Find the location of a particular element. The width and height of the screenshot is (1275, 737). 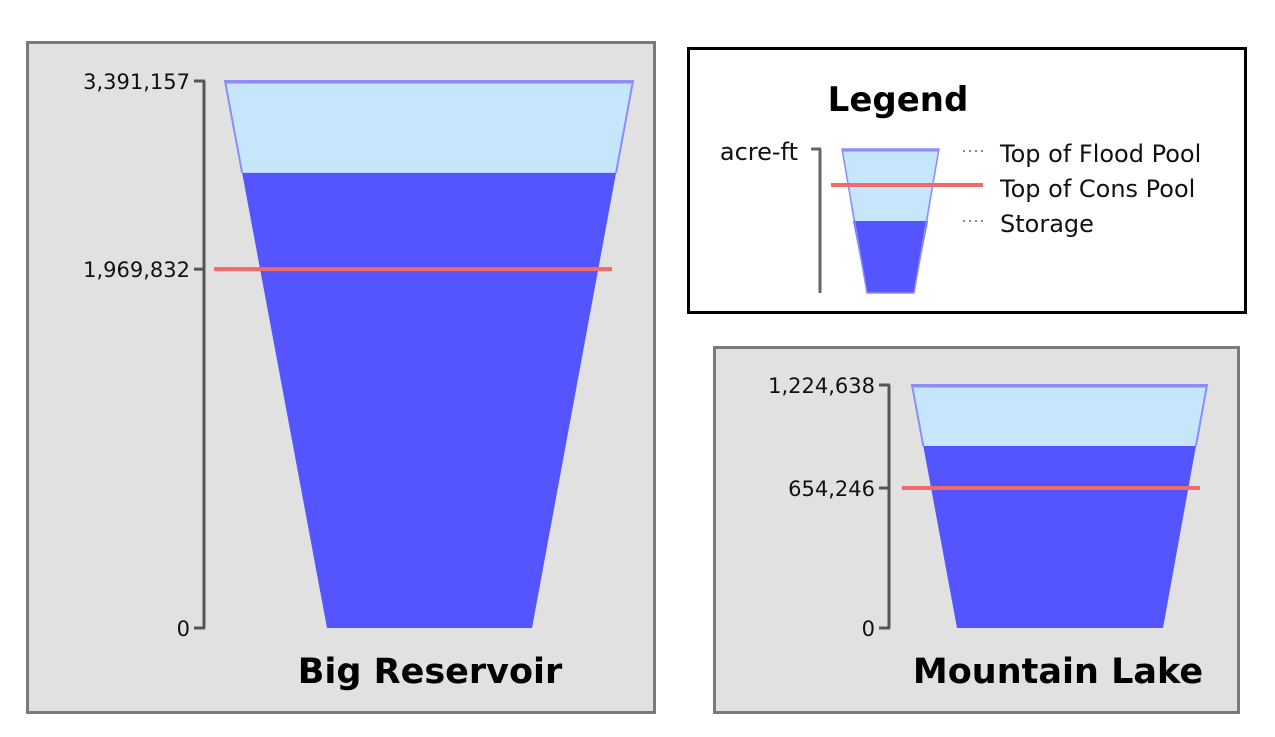

storage-fill is located at coordinates (1059, 536).